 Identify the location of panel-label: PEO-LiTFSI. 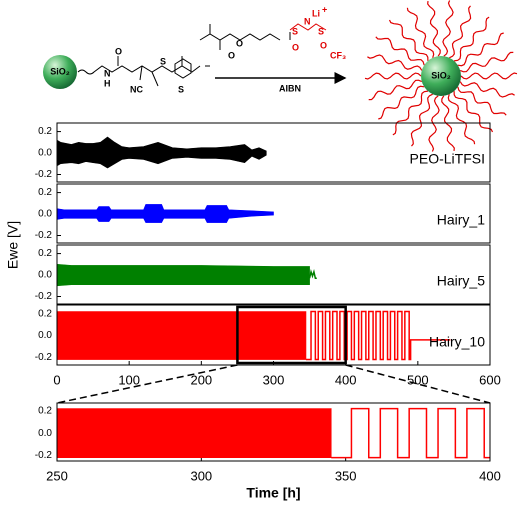
(447, 159).